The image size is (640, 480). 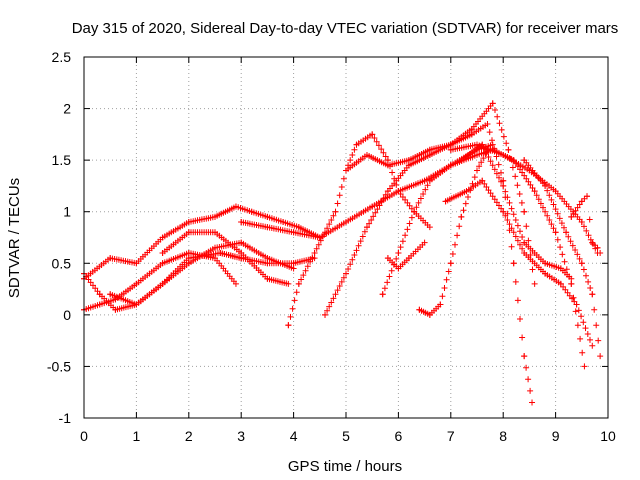 I want to click on series-sat-d, so click(x=160, y=281).